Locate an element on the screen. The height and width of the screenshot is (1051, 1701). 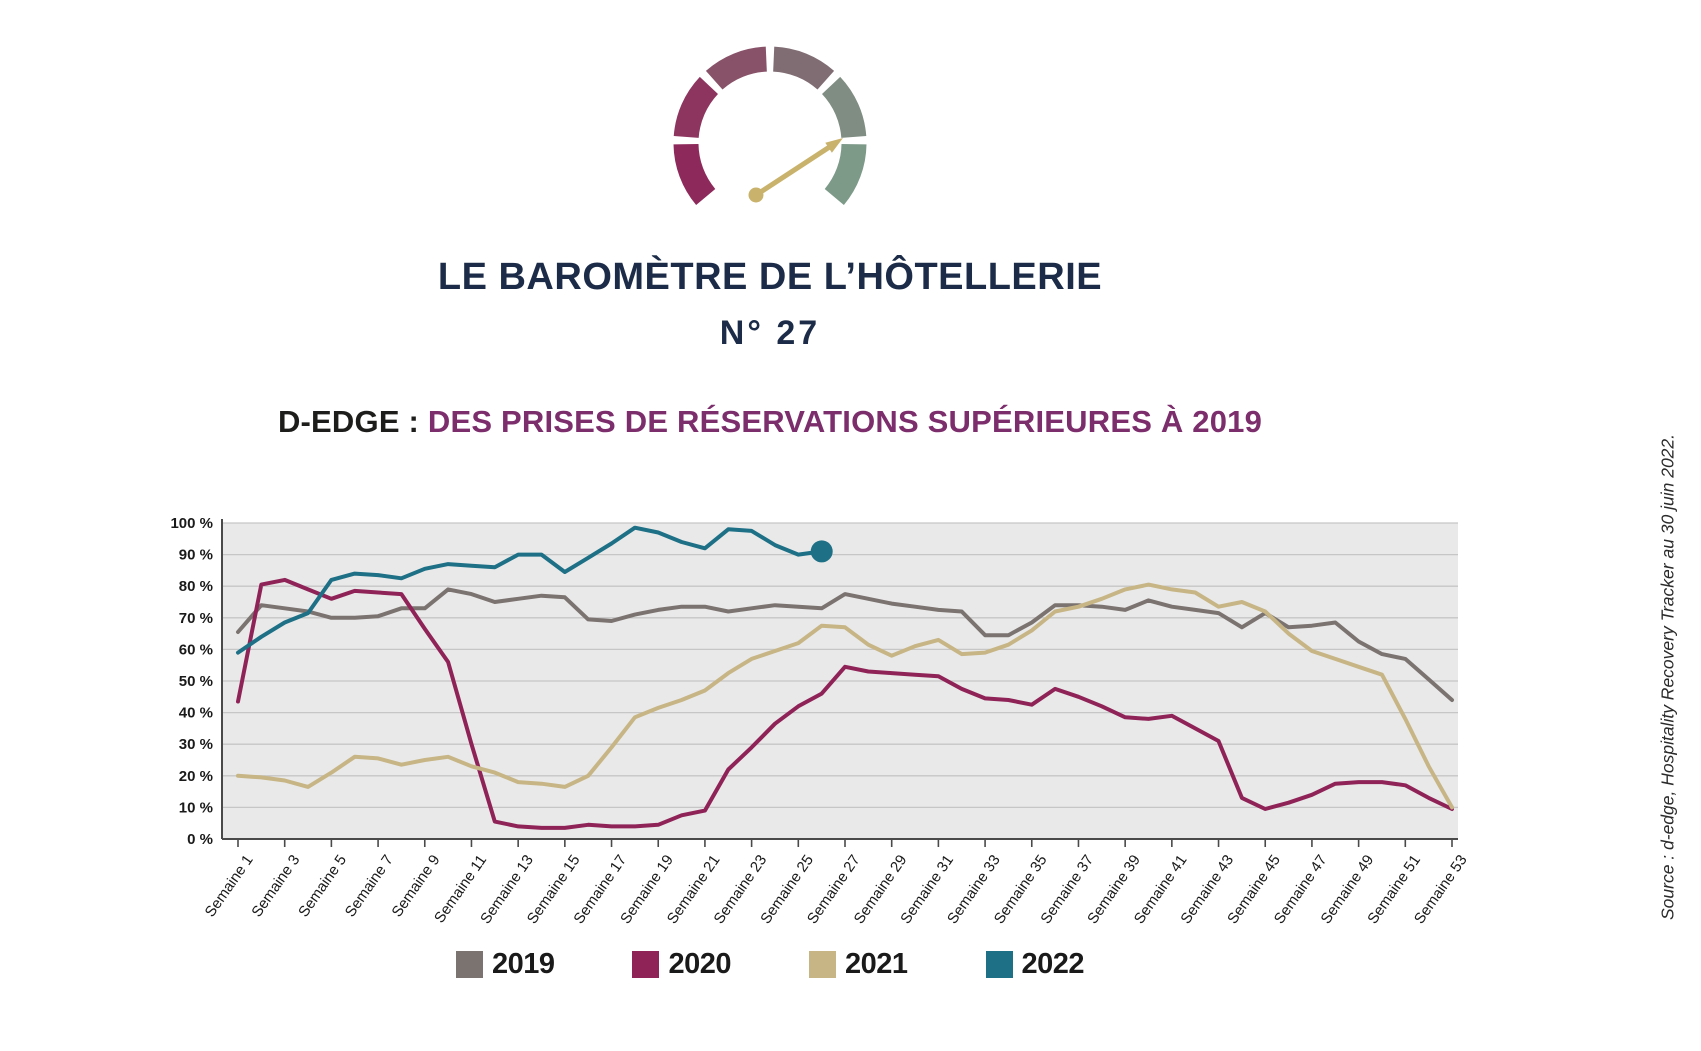
series-line-2019 is located at coordinates (845, 644).